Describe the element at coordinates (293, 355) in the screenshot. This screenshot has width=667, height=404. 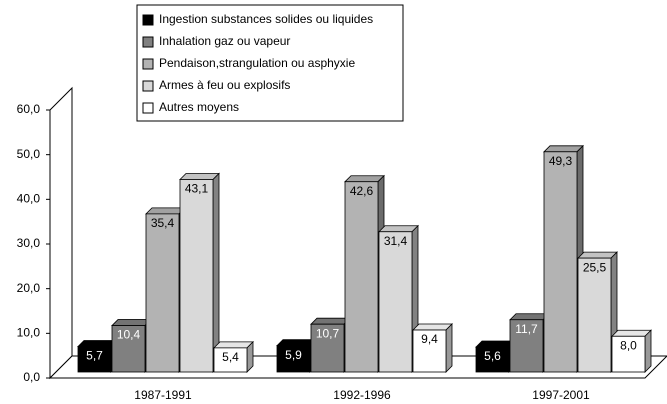
I see `data-label: 5,9` at that location.